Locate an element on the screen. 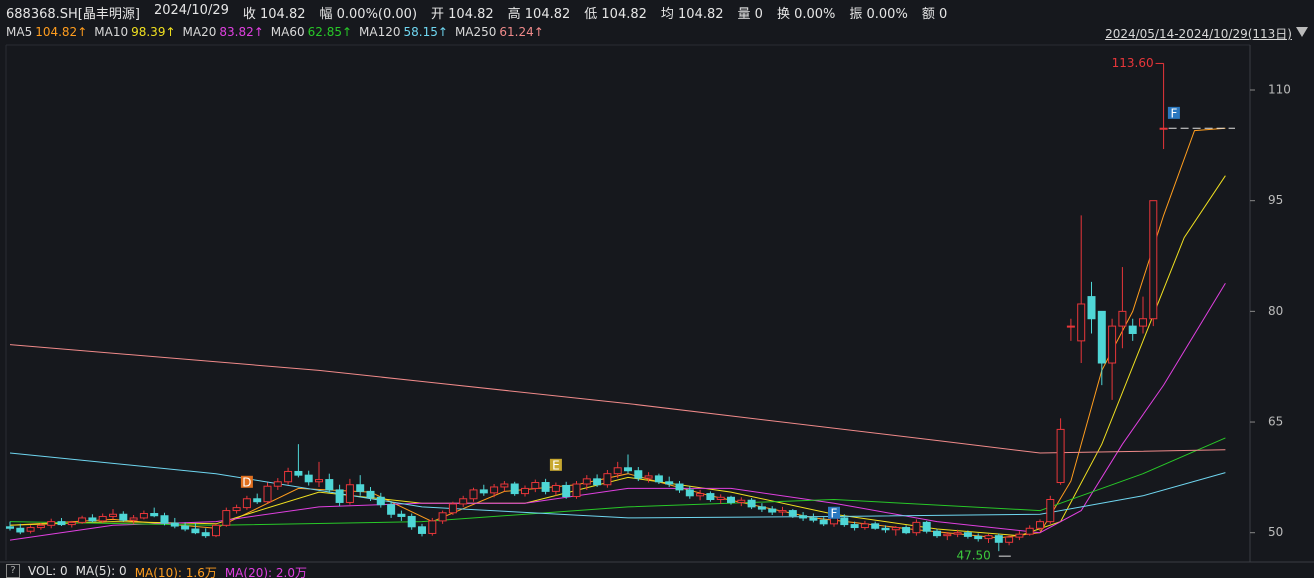 This screenshot has height=578, width=1314. header-item: 换 0.00% is located at coordinates (806, 14).